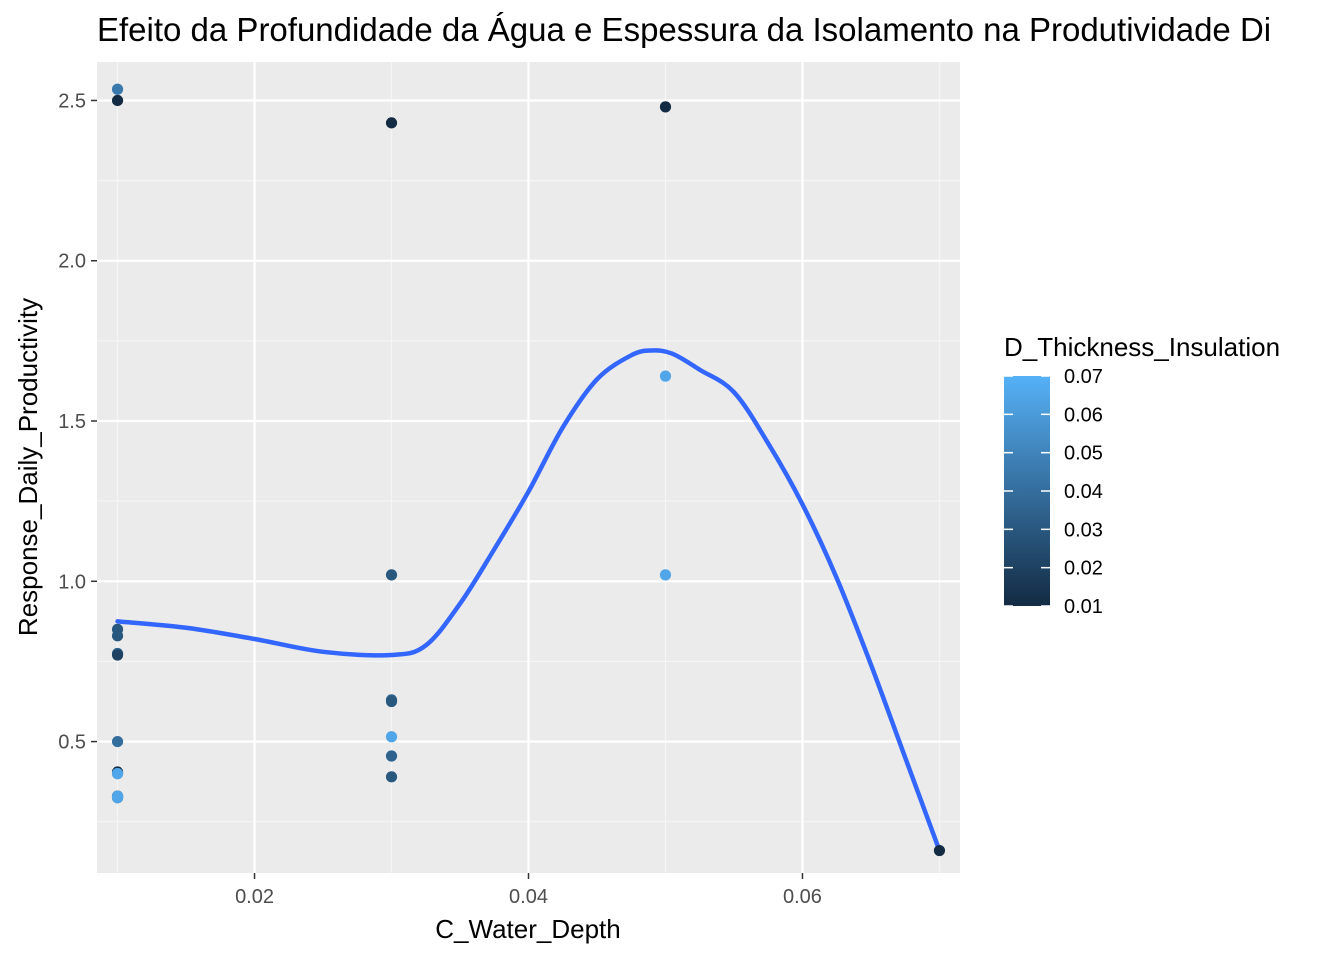  Describe the element at coordinates (72, 422) in the screenshot. I see `y-tick-label: 1.5` at that location.